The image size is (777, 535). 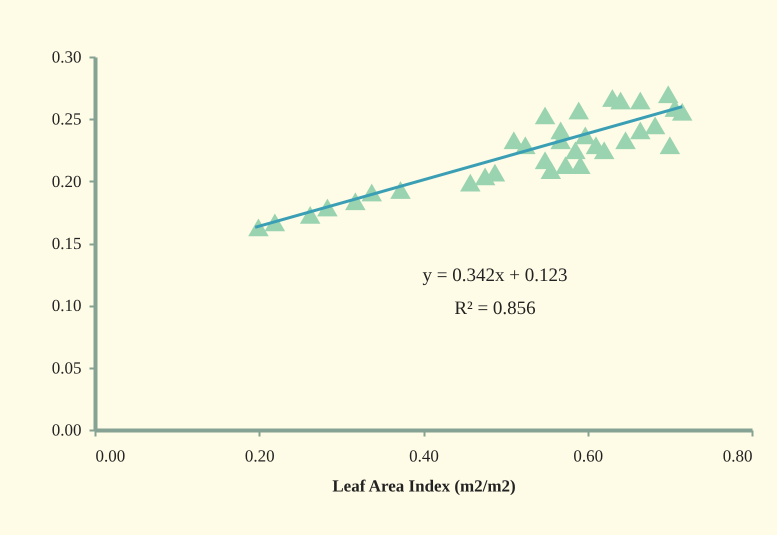 I want to click on annotation: R² = 0.856, so click(x=495, y=308).